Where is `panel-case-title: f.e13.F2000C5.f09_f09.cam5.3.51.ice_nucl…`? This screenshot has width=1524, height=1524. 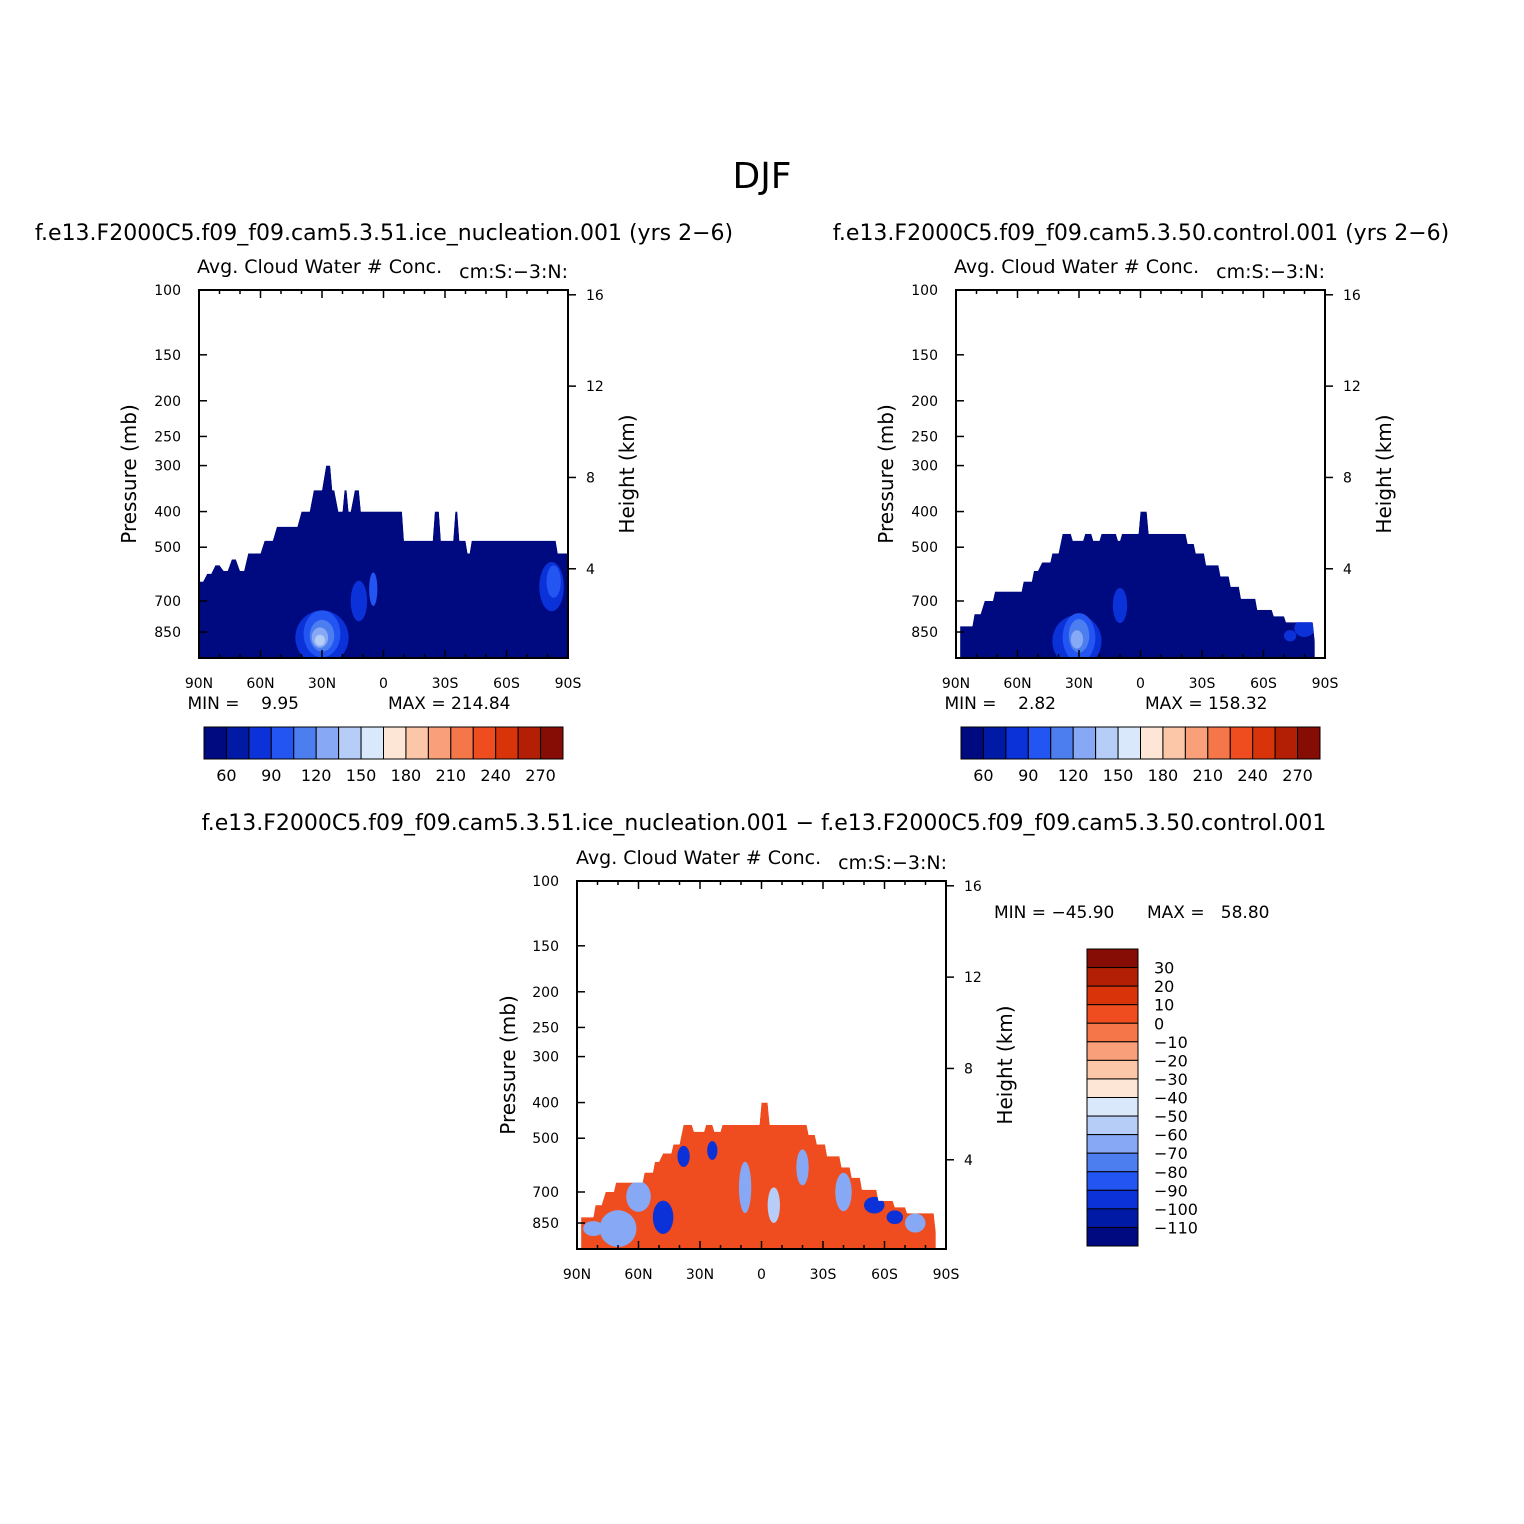
panel-case-title: f.e13.F2000C5.f09_f09.cam5.3.51.ice_nucl… is located at coordinates (764, 823).